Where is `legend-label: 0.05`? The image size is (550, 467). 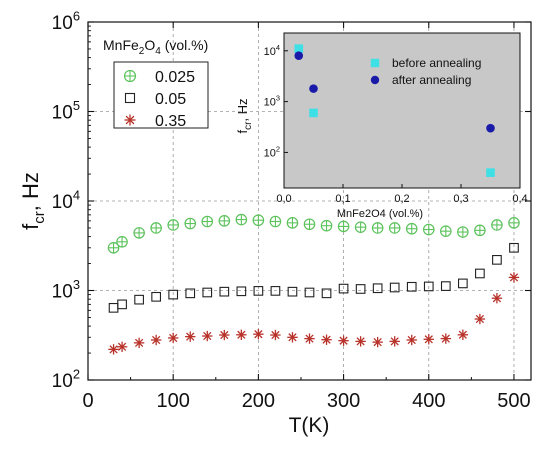
legend-label: 0.05 is located at coordinates (170, 99).